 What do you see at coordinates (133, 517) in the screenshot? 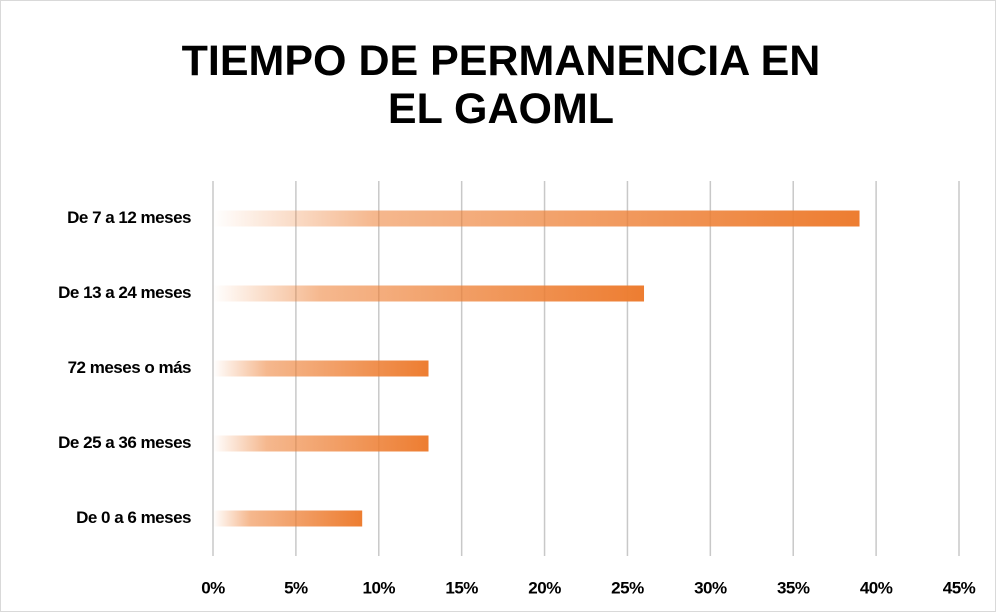
I see `y-tick-label: De 0 a 6 meses` at bounding box center [133, 517].